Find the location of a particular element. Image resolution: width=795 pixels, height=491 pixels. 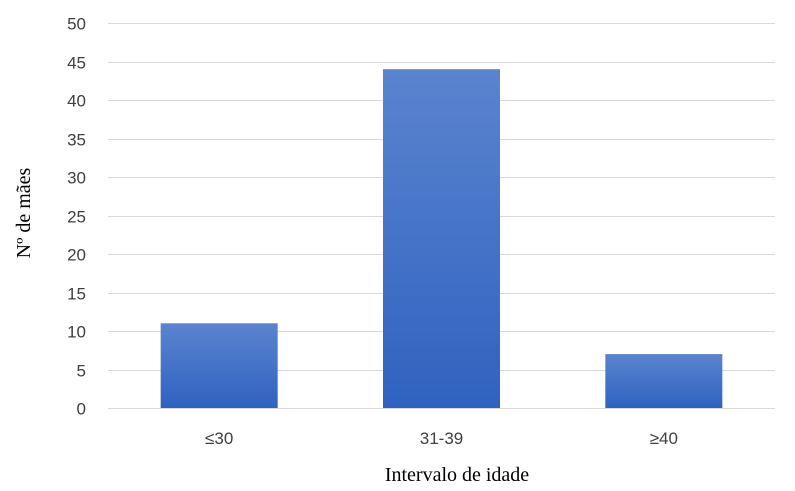

y-tick-label: 45 is located at coordinates (76, 63).